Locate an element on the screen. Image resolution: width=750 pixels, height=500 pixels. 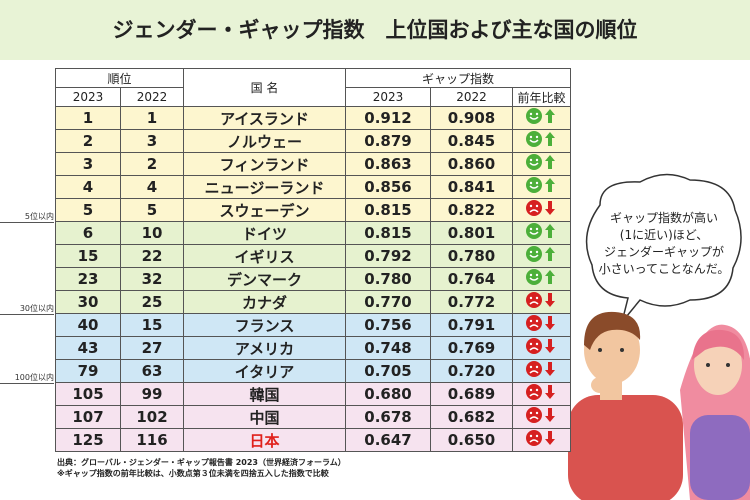
table-row: 15 22 イギリス 0.792 0.780 is located at coordinates (313, 256).